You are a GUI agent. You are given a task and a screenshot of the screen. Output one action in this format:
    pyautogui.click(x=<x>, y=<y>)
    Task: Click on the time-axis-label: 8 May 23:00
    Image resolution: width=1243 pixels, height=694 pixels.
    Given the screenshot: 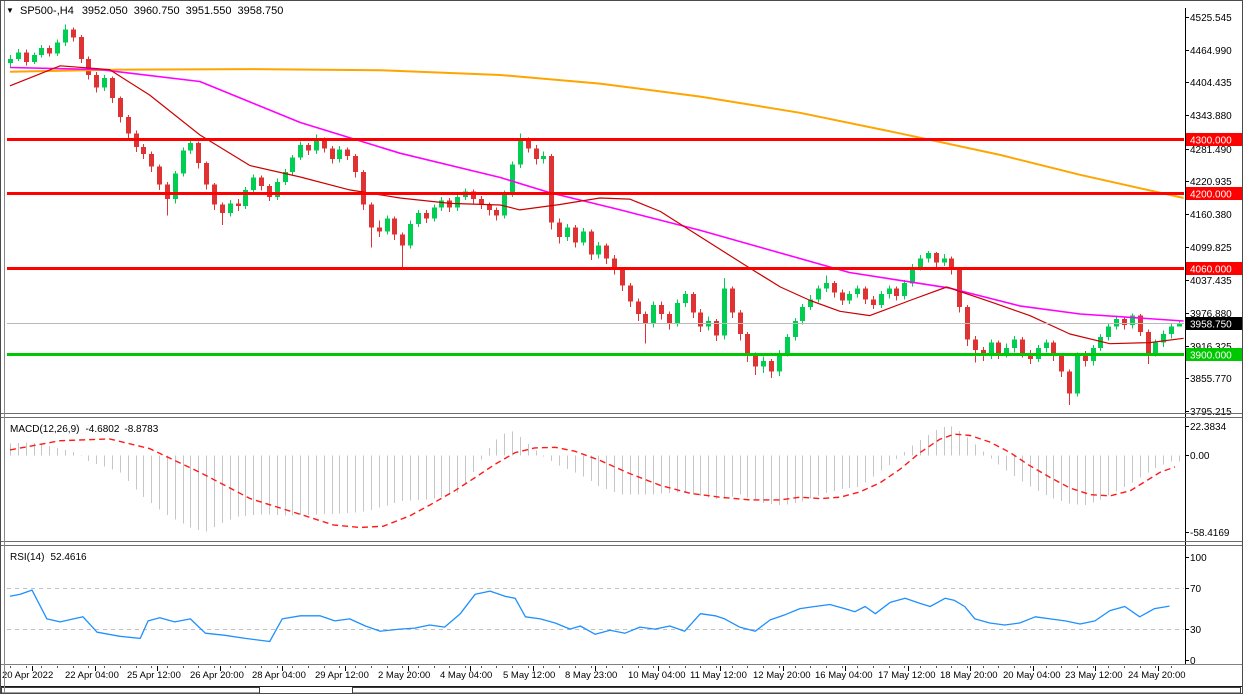 What is the action you would take?
    pyautogui.click(x=591, y=675)
    